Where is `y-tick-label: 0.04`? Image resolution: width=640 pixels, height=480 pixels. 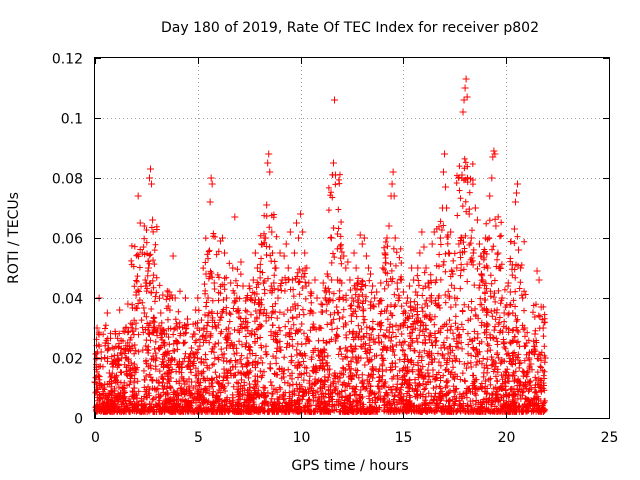 y-tick-label: 0.04 is located at coordinates (67, 300).